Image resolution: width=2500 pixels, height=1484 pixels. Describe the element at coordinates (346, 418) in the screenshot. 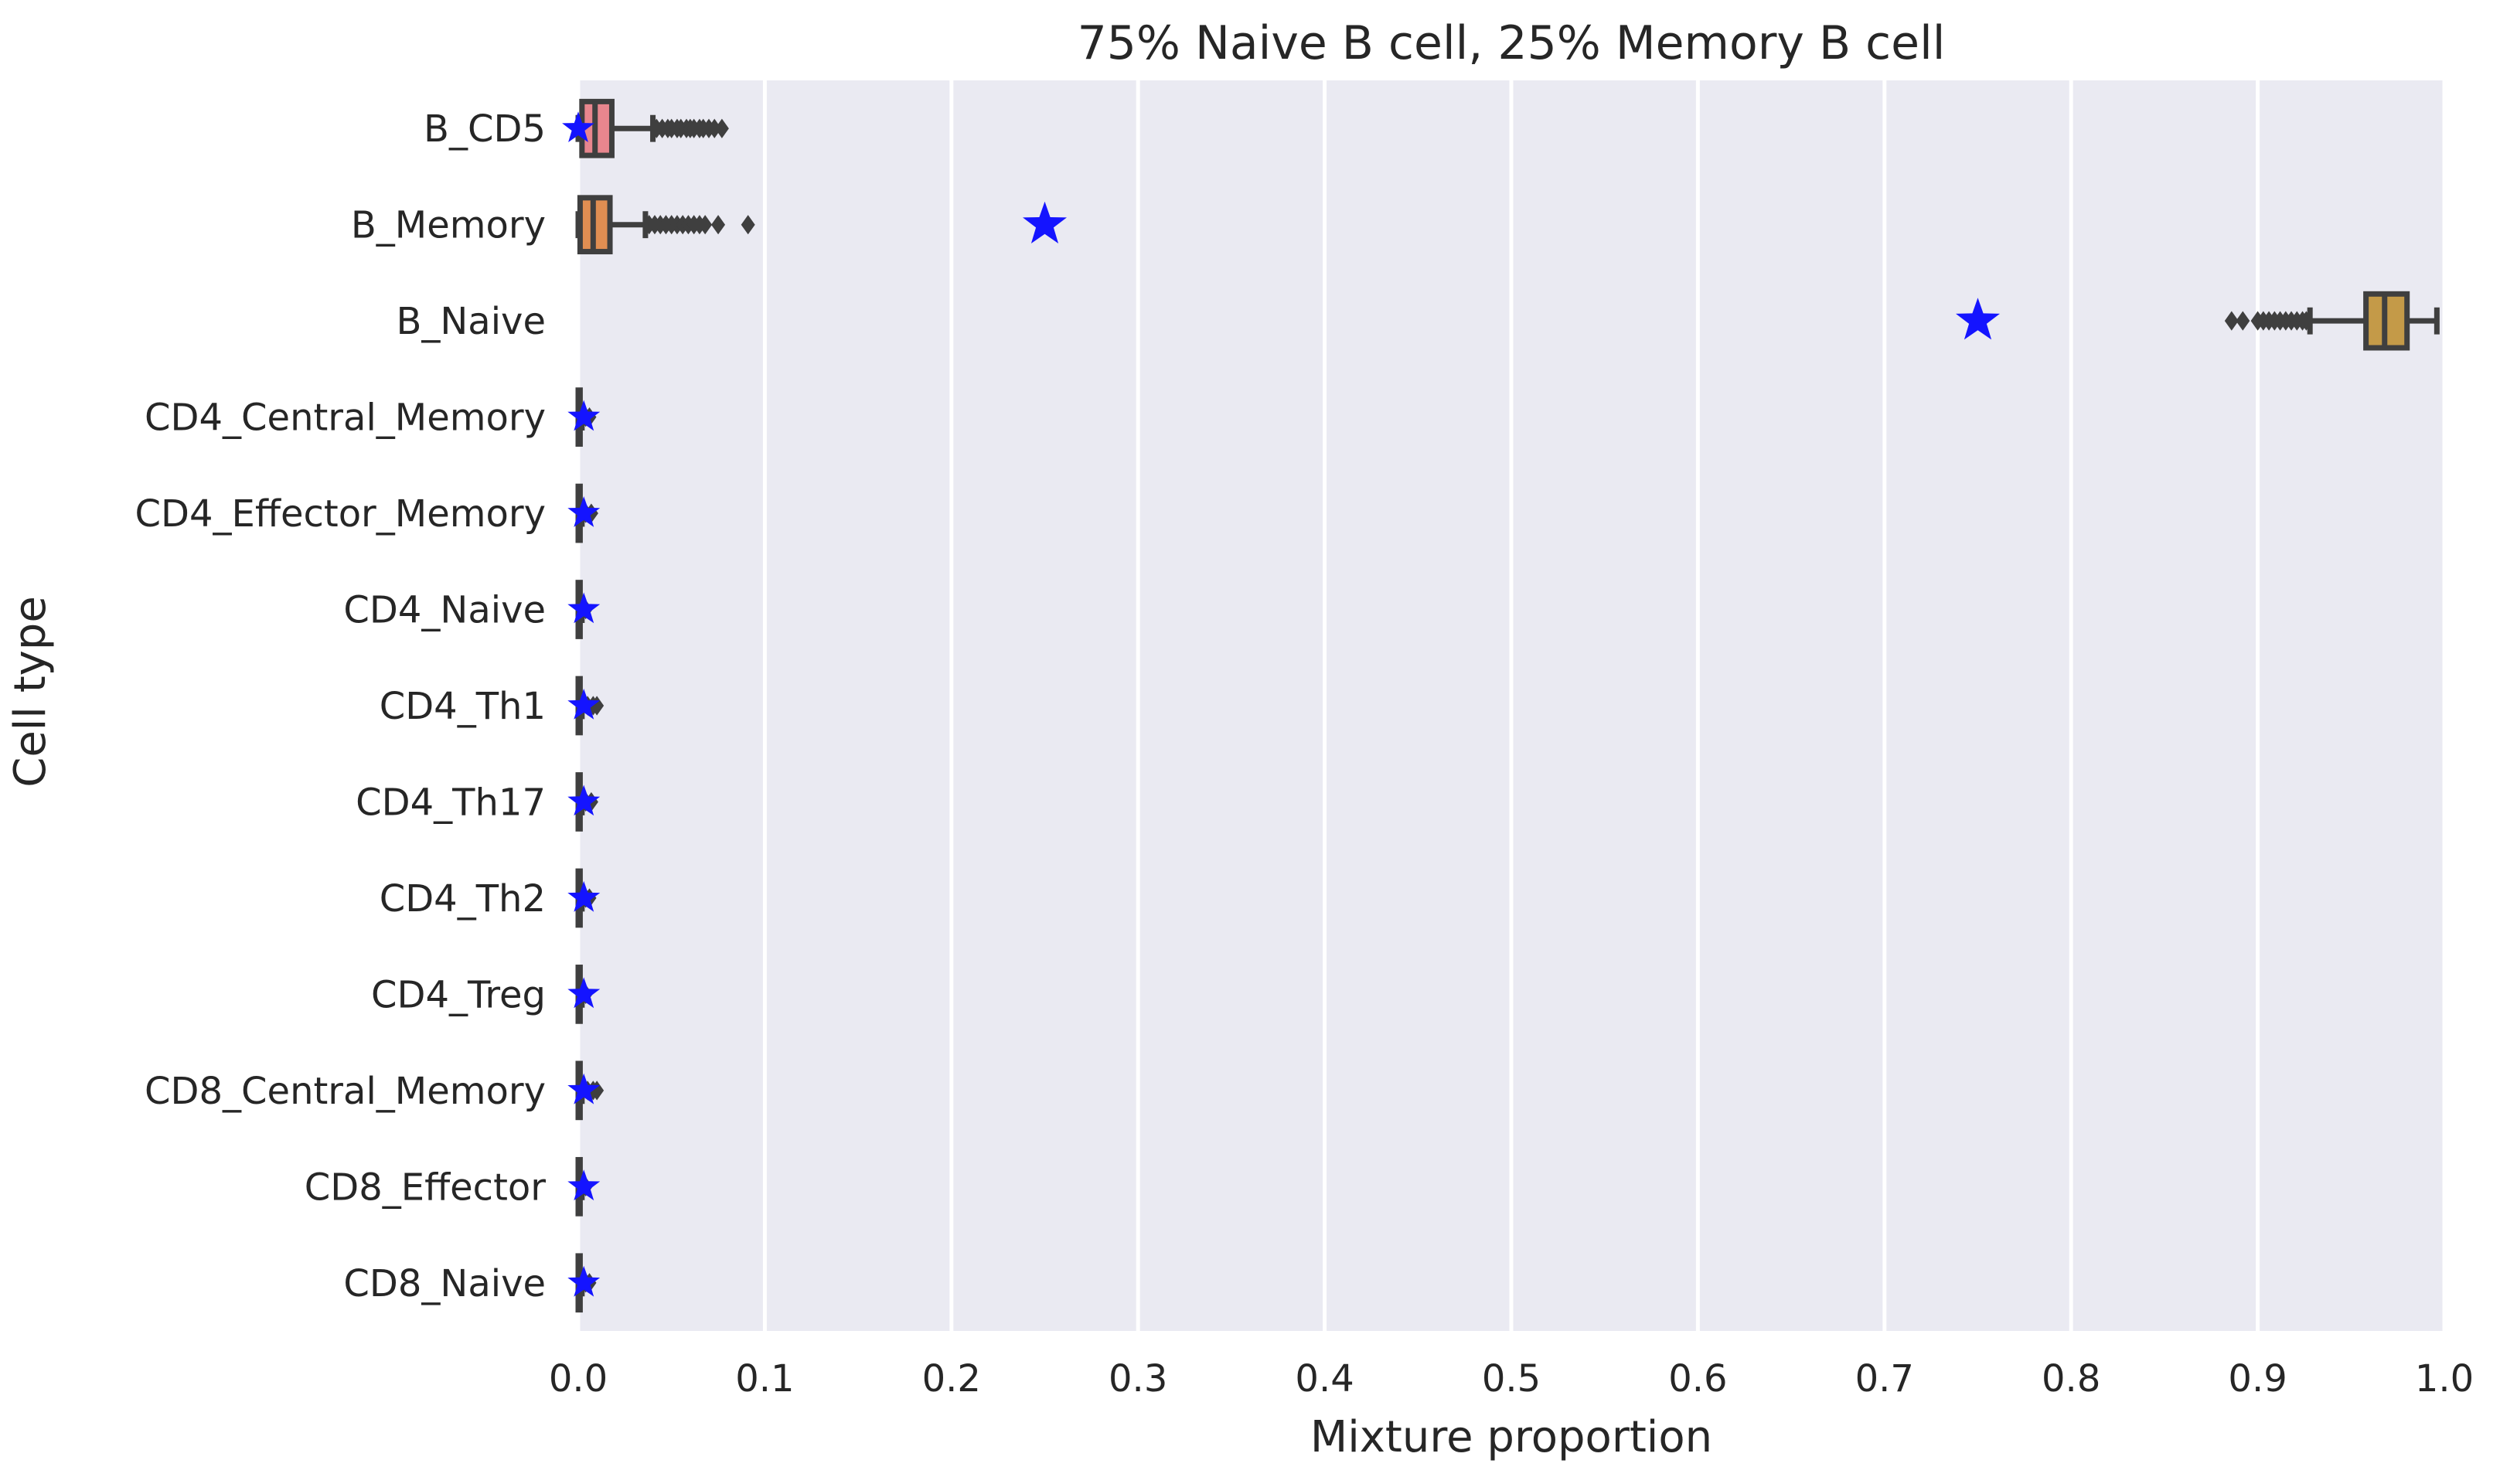

I see `y-tick-label: CD4_Central_Memory` at that location.